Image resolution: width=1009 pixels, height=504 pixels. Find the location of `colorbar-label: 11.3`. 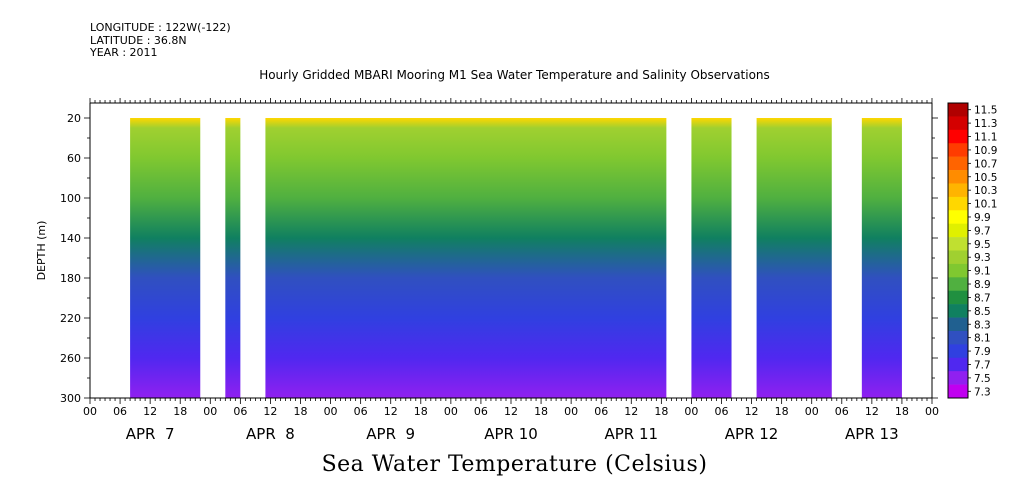

colorbar-label: 11.3 is located at coordinates (985, 124).